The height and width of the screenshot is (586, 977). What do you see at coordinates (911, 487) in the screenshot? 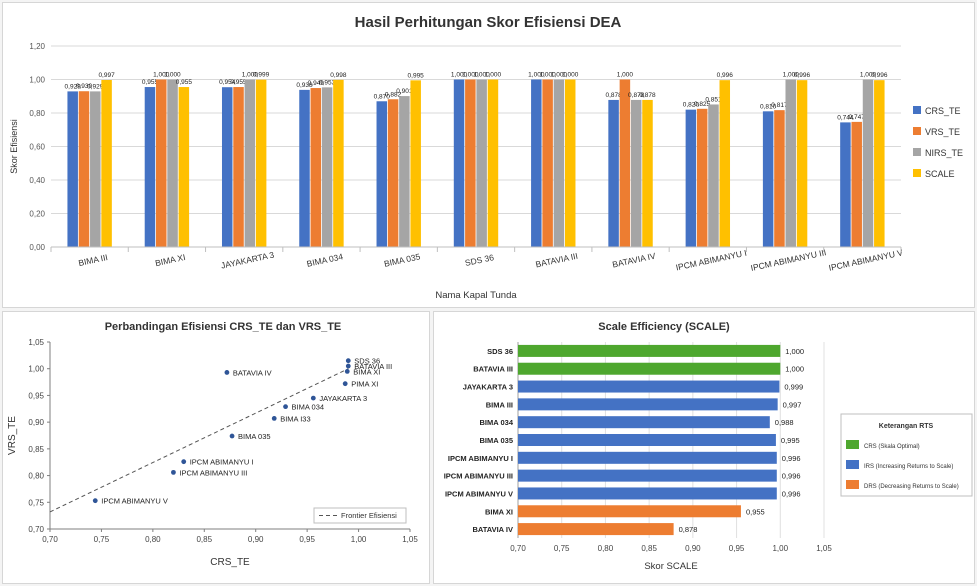
I see `legend-label: DRS (Decreasing Returns to Scale)` at bounding box center [911, 487].